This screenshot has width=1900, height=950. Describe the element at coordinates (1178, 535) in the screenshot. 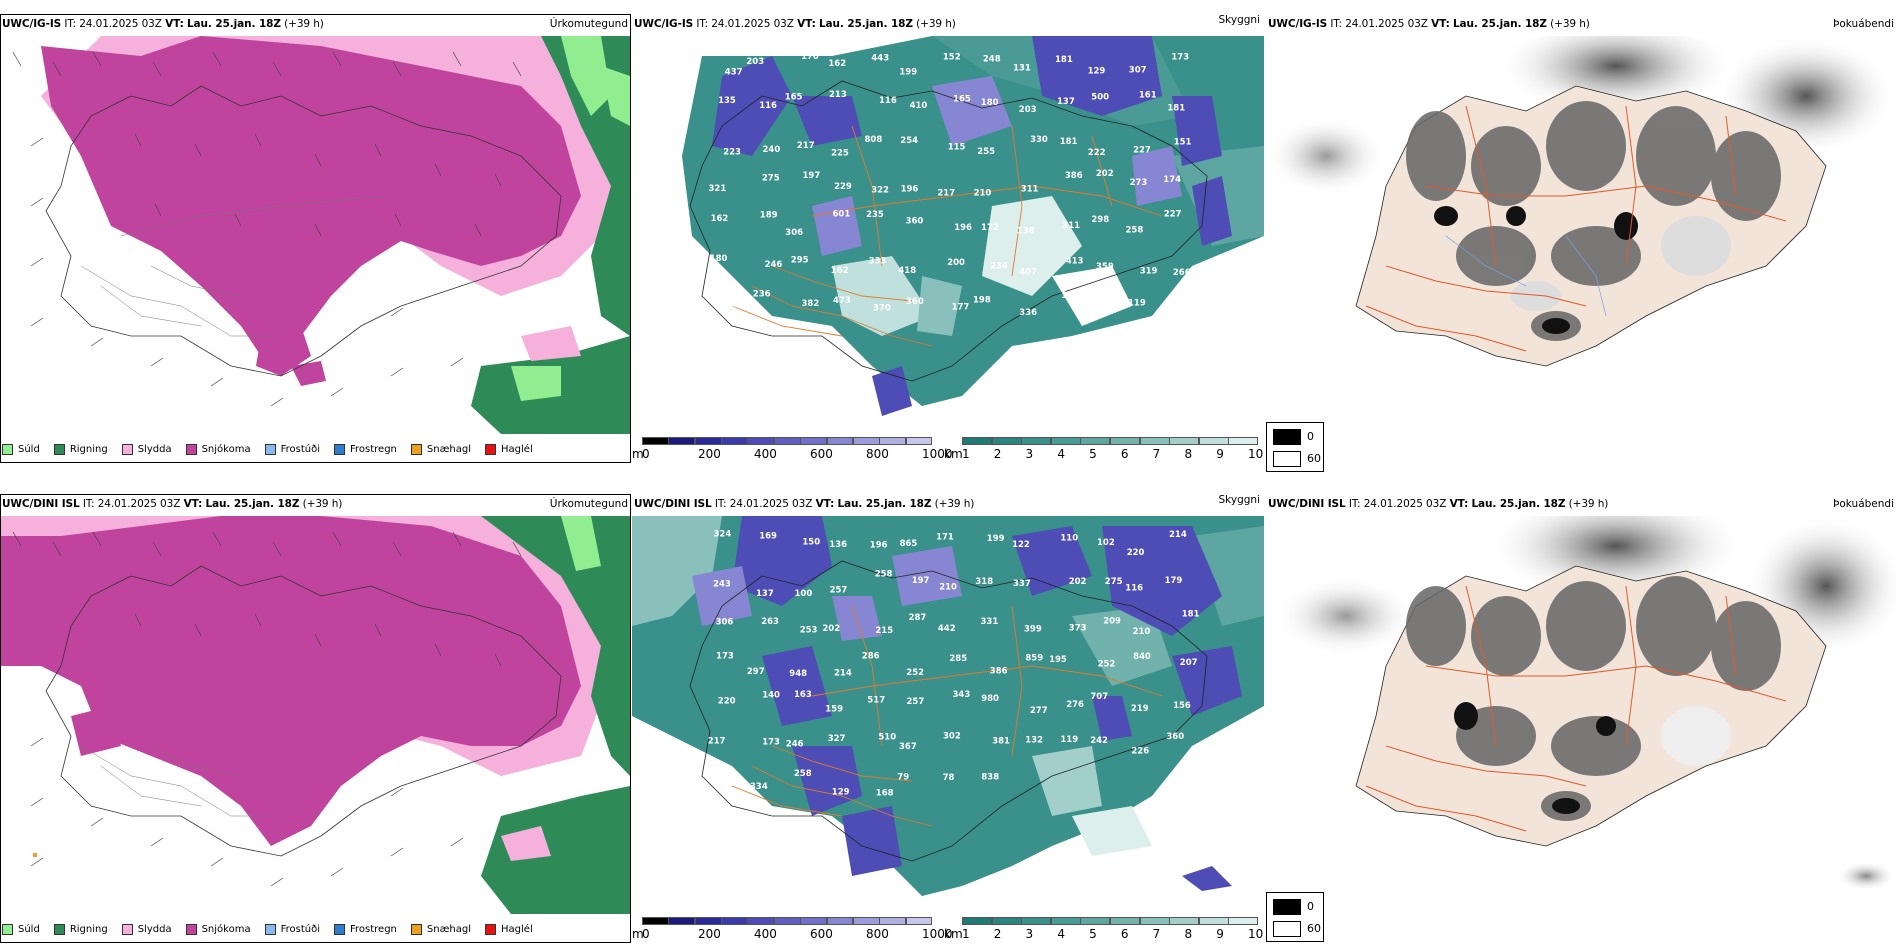

I see `visibility-value-label: 214` at that location.